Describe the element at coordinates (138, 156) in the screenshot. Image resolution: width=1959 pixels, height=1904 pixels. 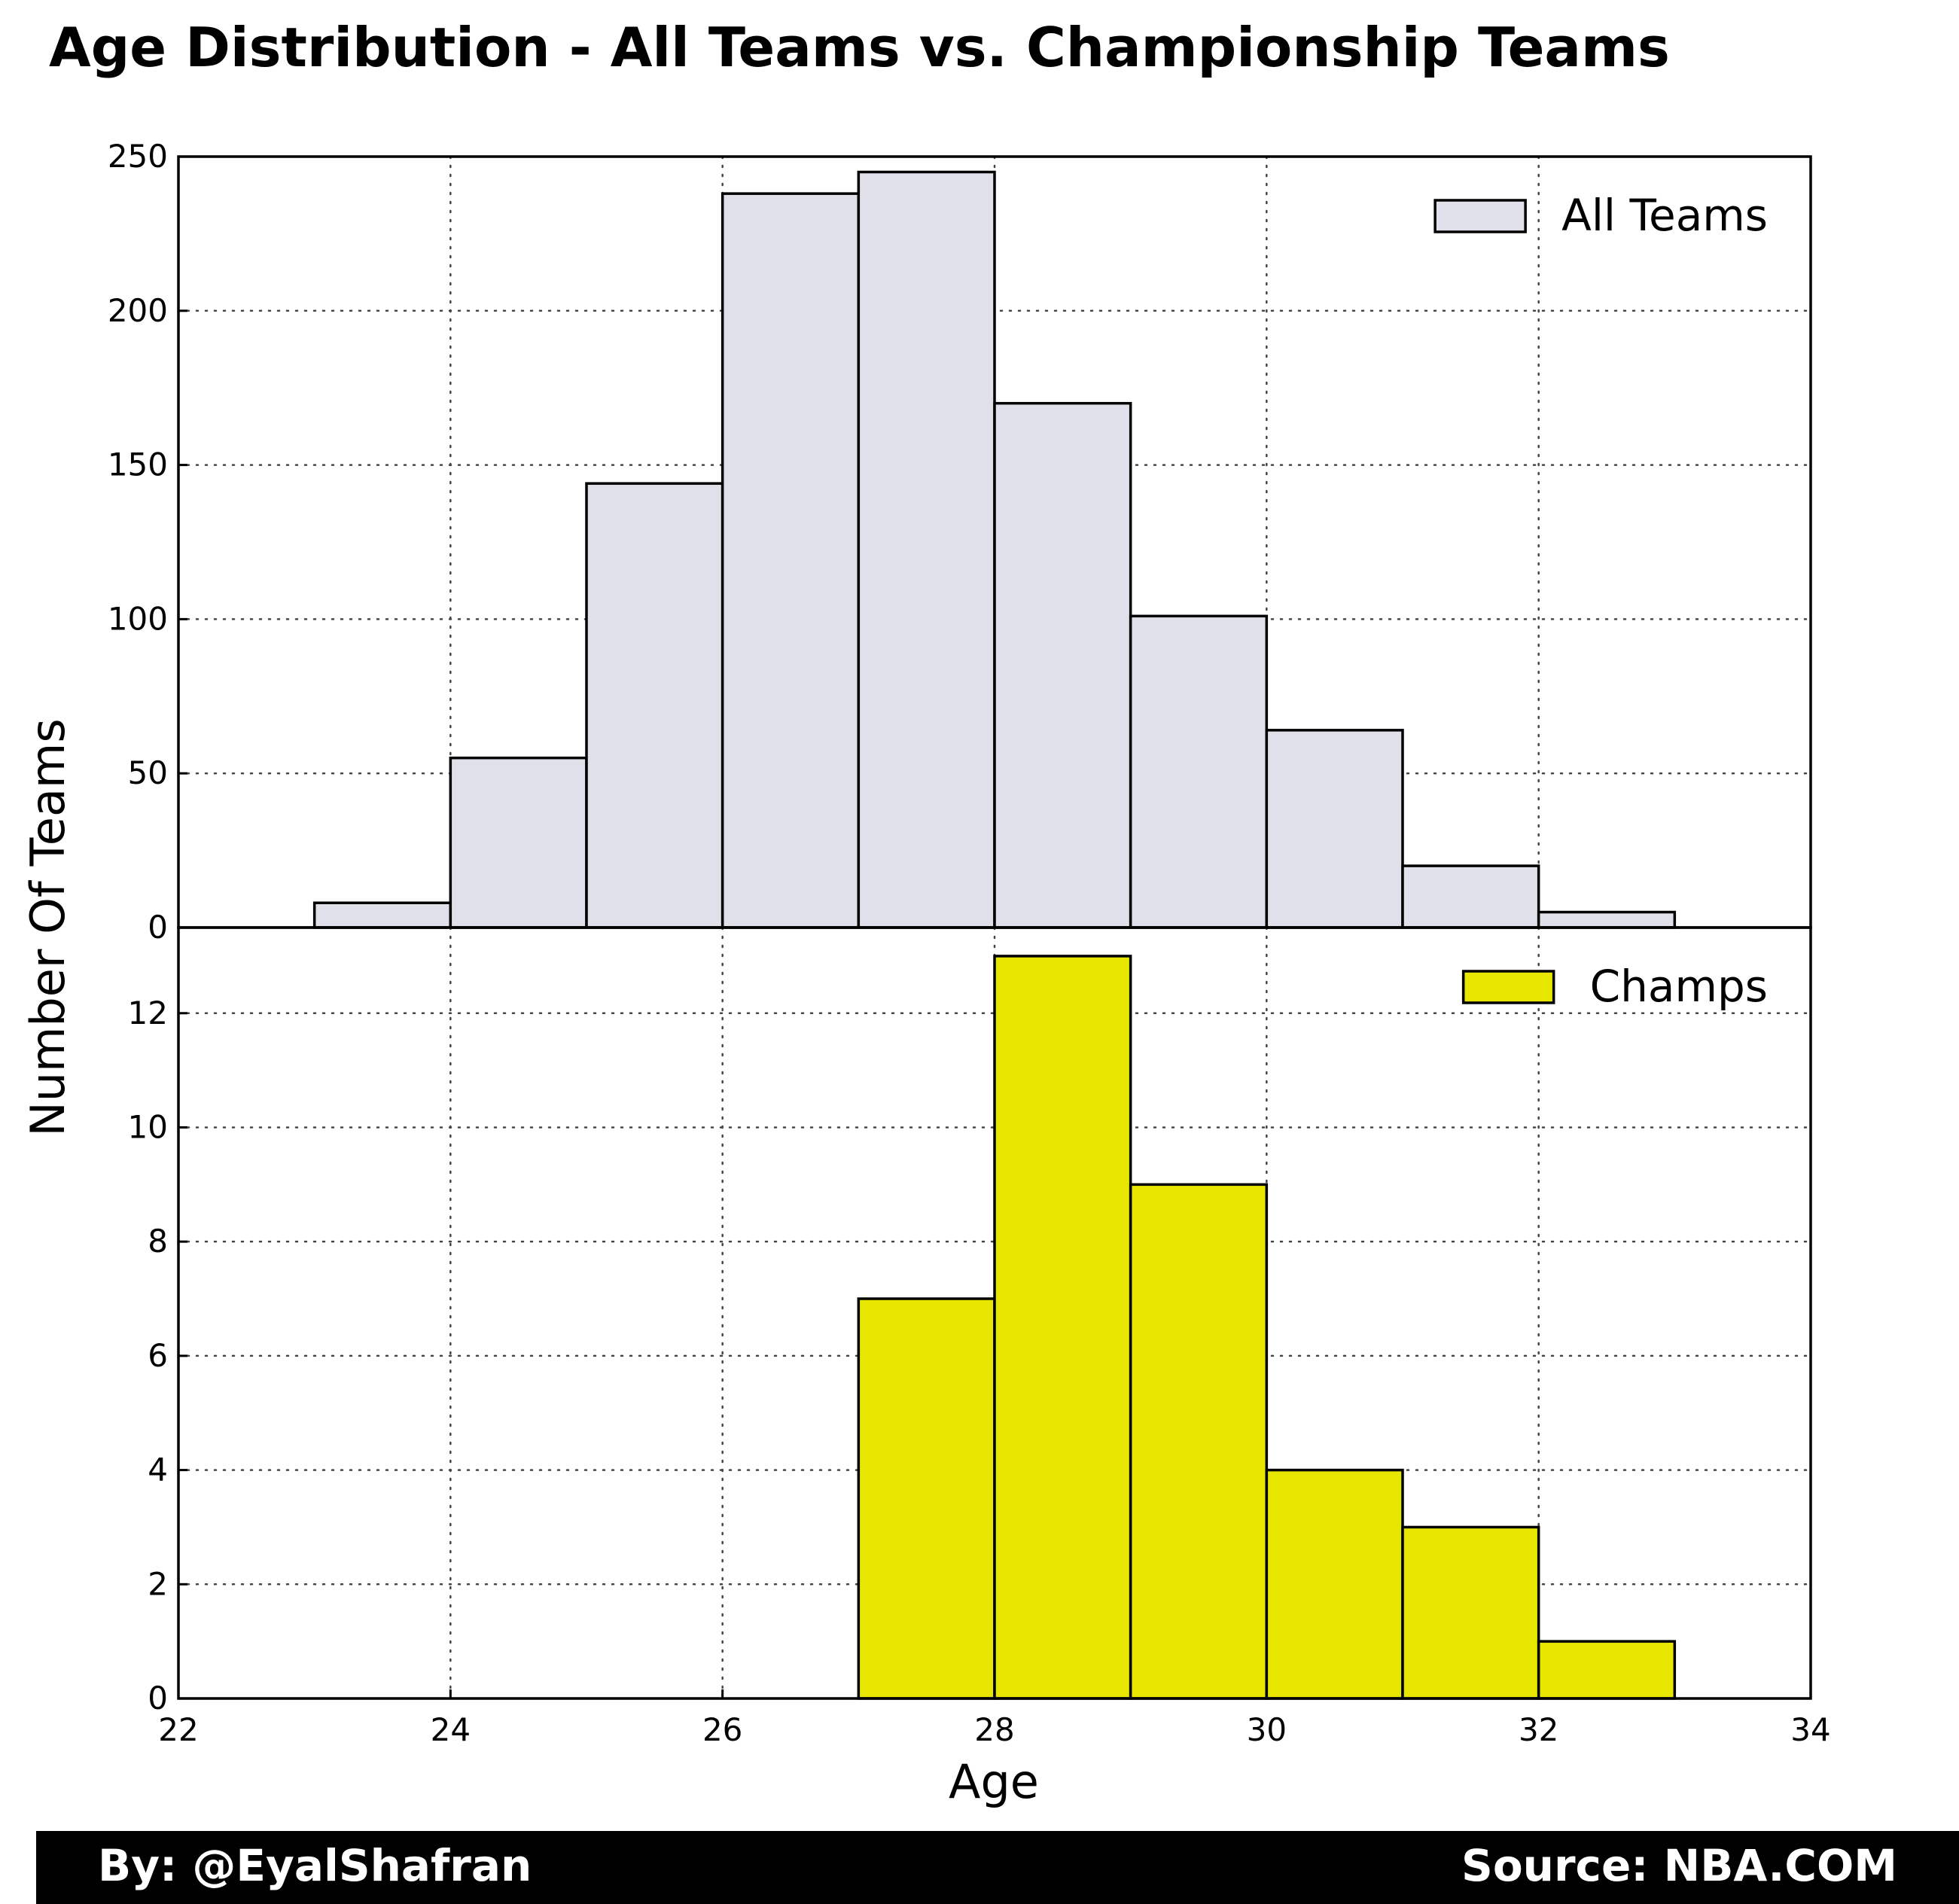
I see `y-tick-label: 250` at that location.